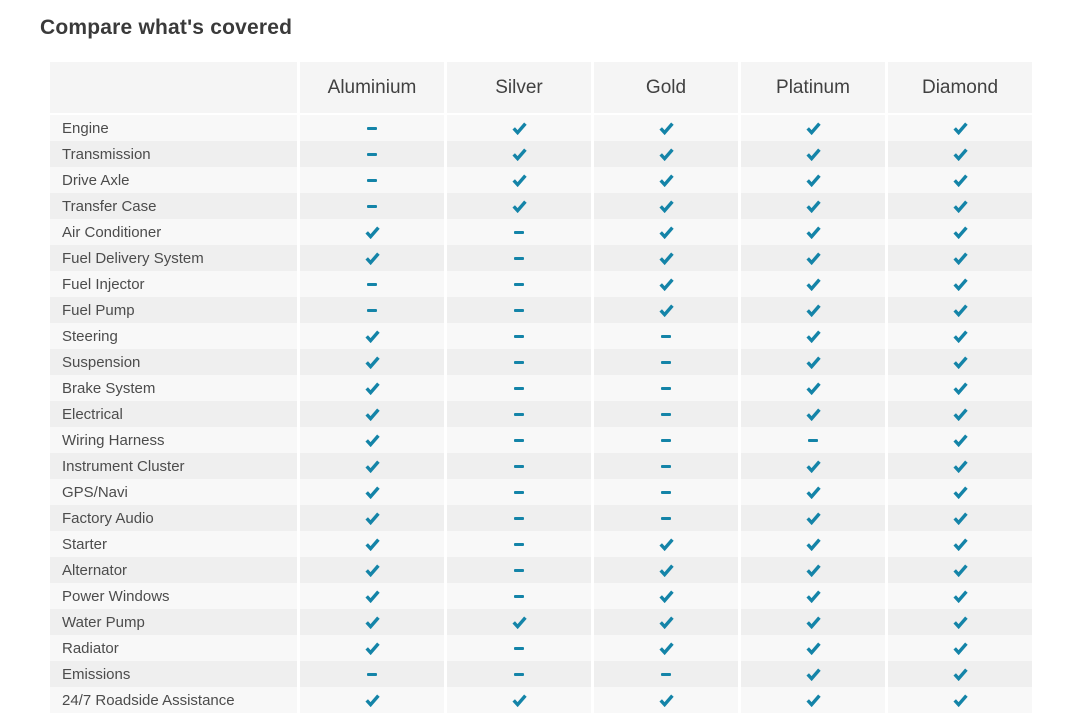  Describe the element at coordinates (173, 414) in the screenshot. I see `row-label: Electrical` at that location.